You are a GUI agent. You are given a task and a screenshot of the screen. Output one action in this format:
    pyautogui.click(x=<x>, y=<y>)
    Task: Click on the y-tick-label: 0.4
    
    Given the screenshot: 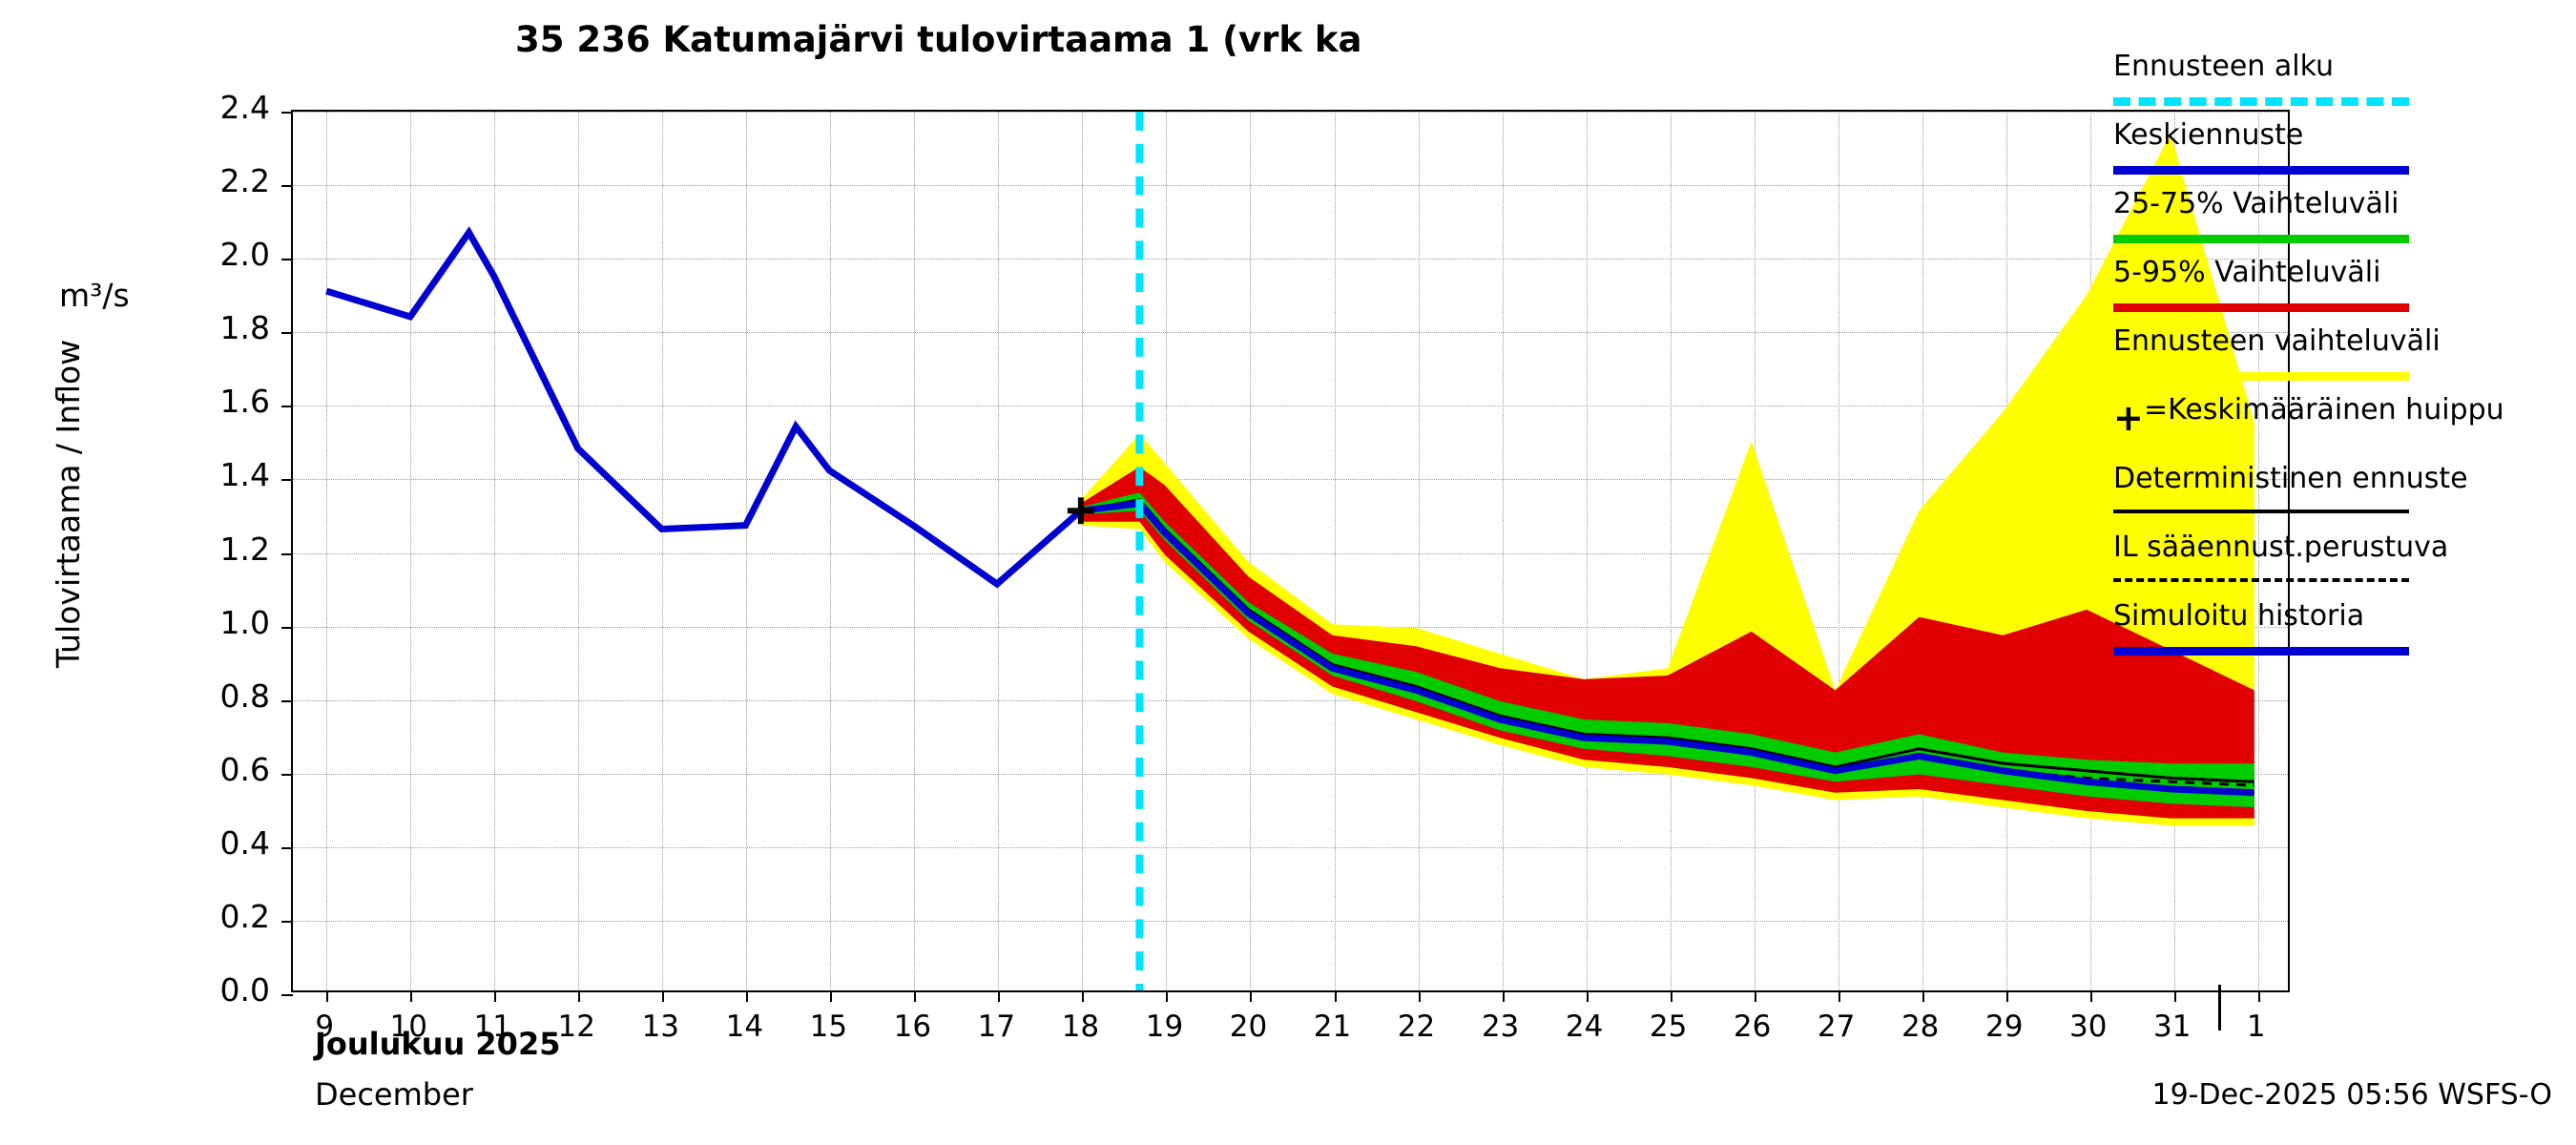 What is the action you would take?
    pyautogui.click(x=244, y=842)
    